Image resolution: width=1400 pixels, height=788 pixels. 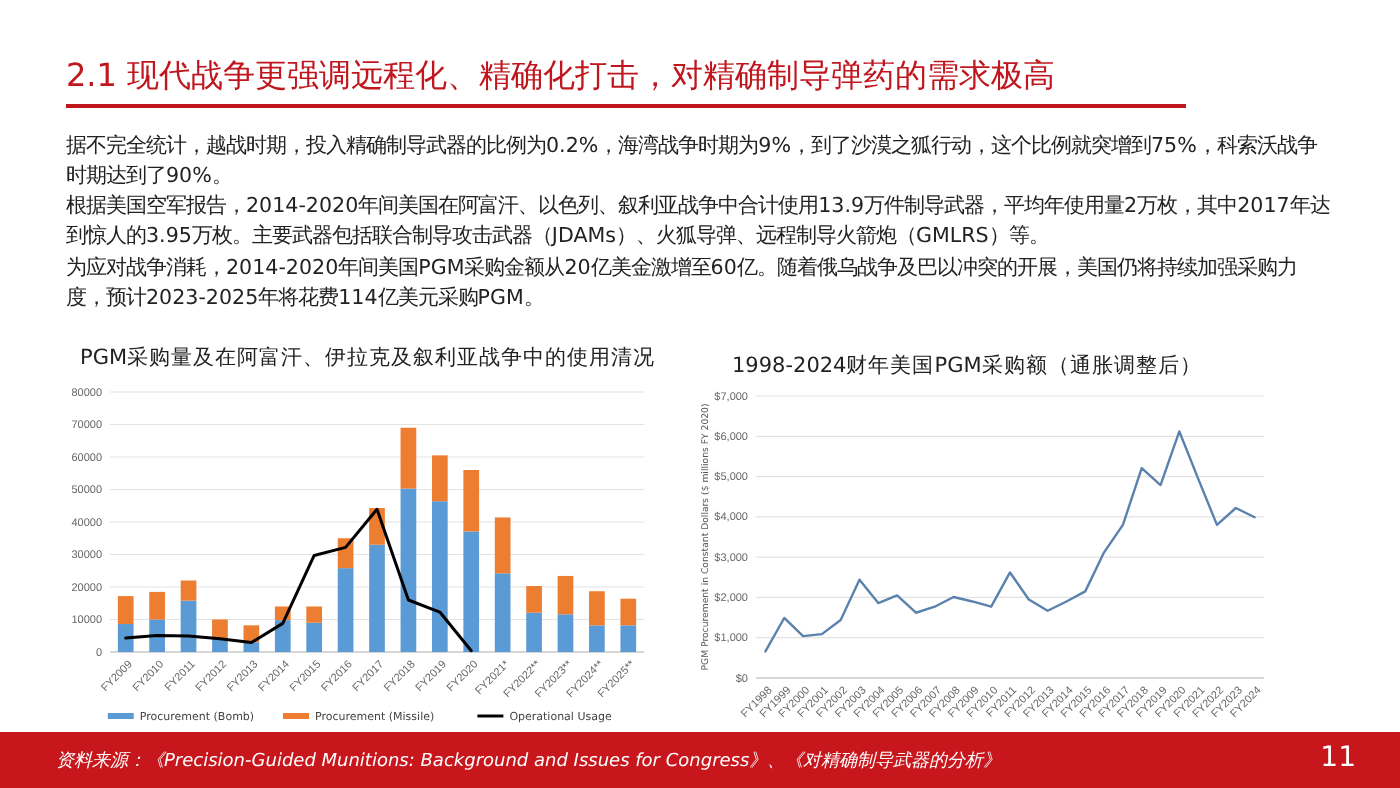 I want to click on text: 为应对战争消耗，2014-2020年间美国PGM采购金额从20亿美金激增至60亿。随着俄乌战争及巴以冲突的开展，美国仍将持续加强采购力度，预计2023-2025年将花费114亿美元采购PGM。, so click(x=682, y=284).